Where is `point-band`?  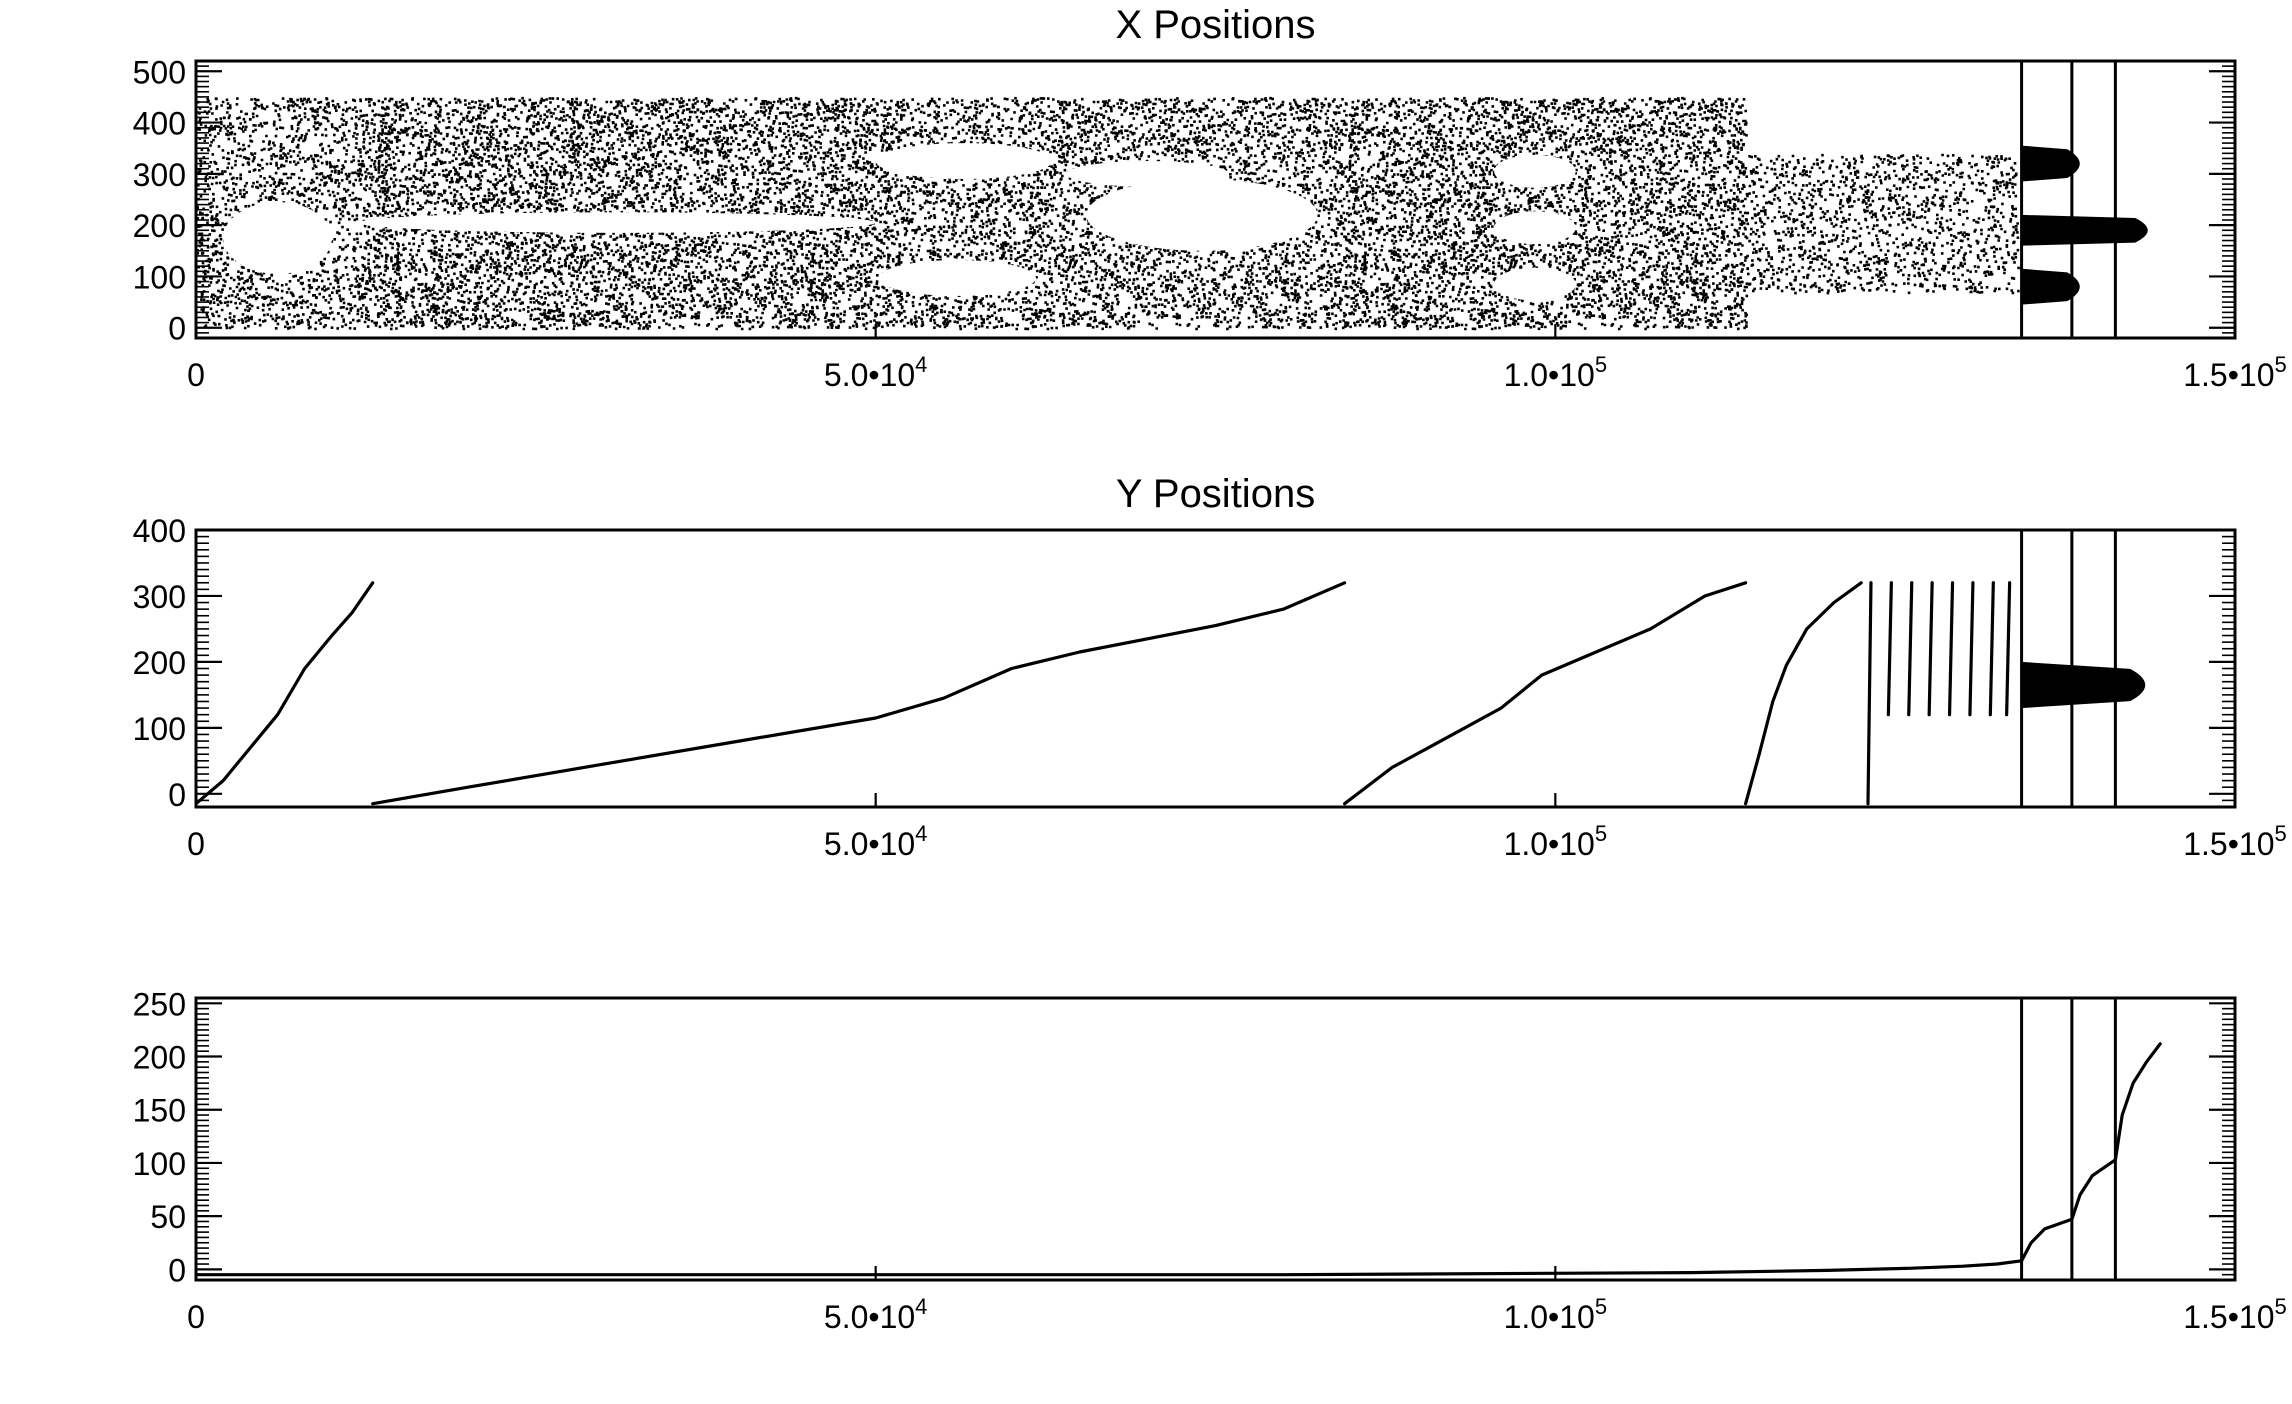 point-band is located at coordinates (2083, 685).